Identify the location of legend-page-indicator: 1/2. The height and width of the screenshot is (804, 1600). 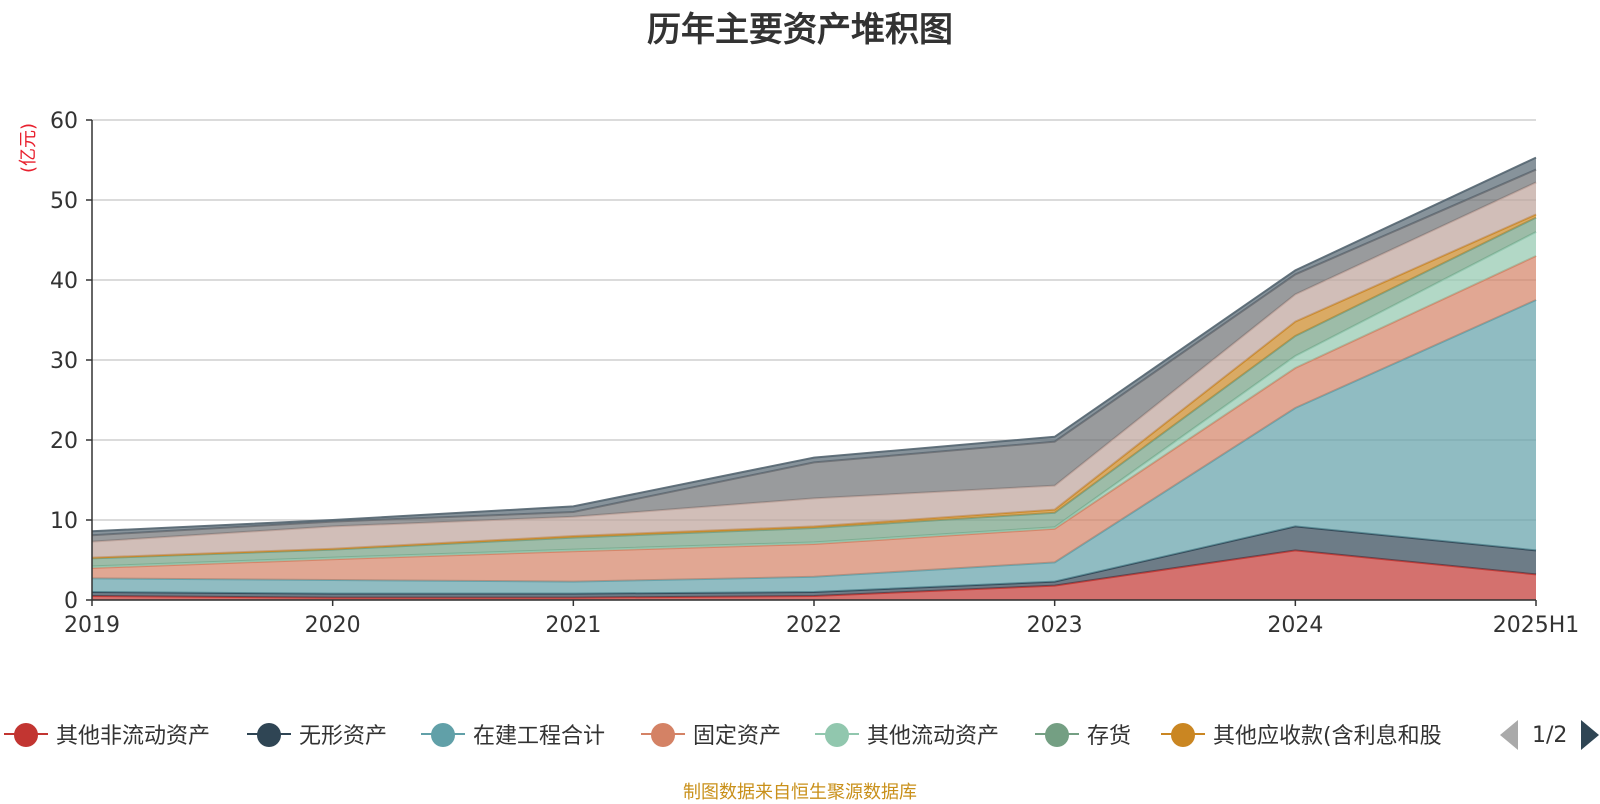
(1550, 735).